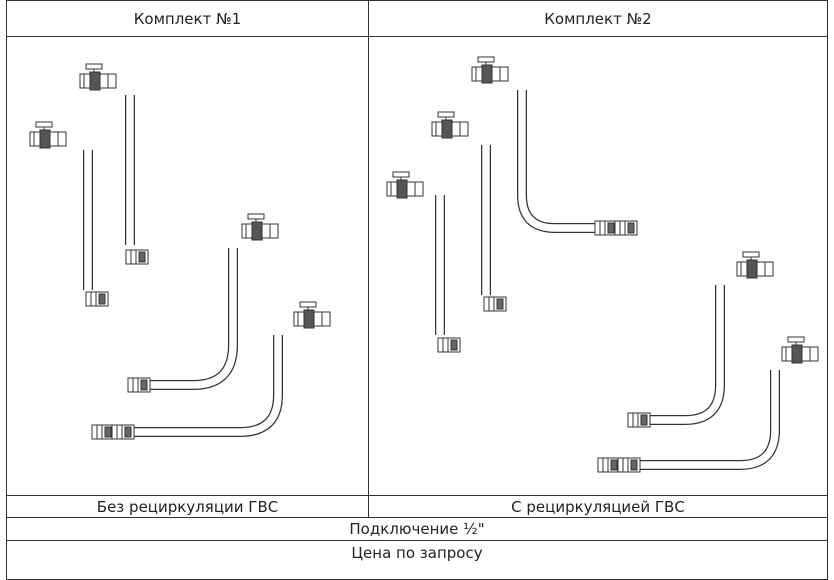  What do you see at coordinates (417, 529) in the screenshot?
I see `row-cell: Подключение ½"` at bounding box center [417, 529].